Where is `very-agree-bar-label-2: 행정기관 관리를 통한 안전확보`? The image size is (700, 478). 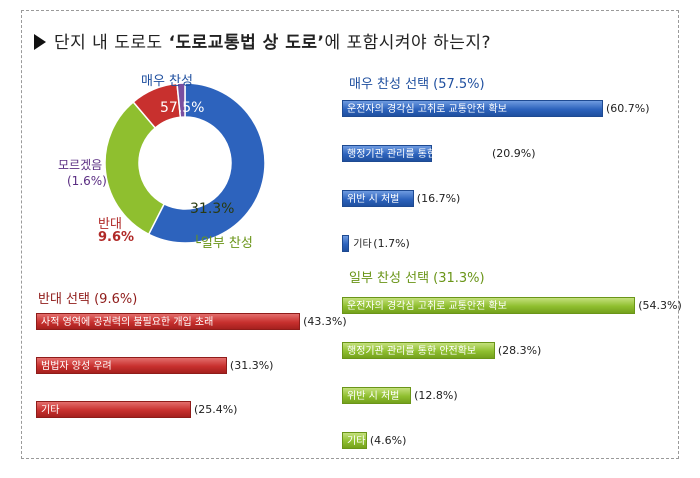
very-agree-bar-label-2: 행정기관 관리를 통한 안전확보 is located at coordinates (412, 154).